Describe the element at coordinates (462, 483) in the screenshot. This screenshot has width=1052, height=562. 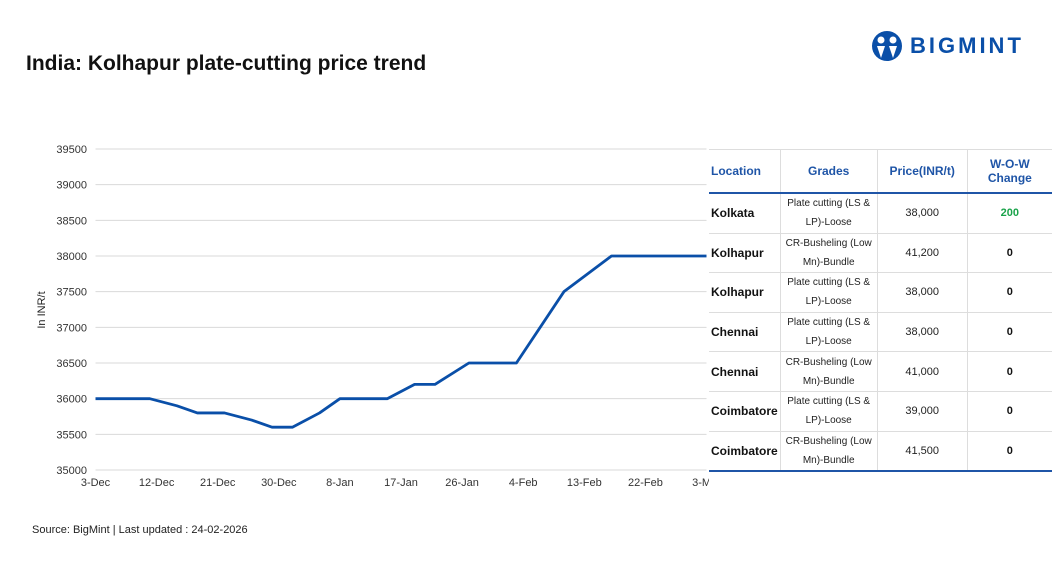
I see `x-tick-label: 26-Jan` at that location.